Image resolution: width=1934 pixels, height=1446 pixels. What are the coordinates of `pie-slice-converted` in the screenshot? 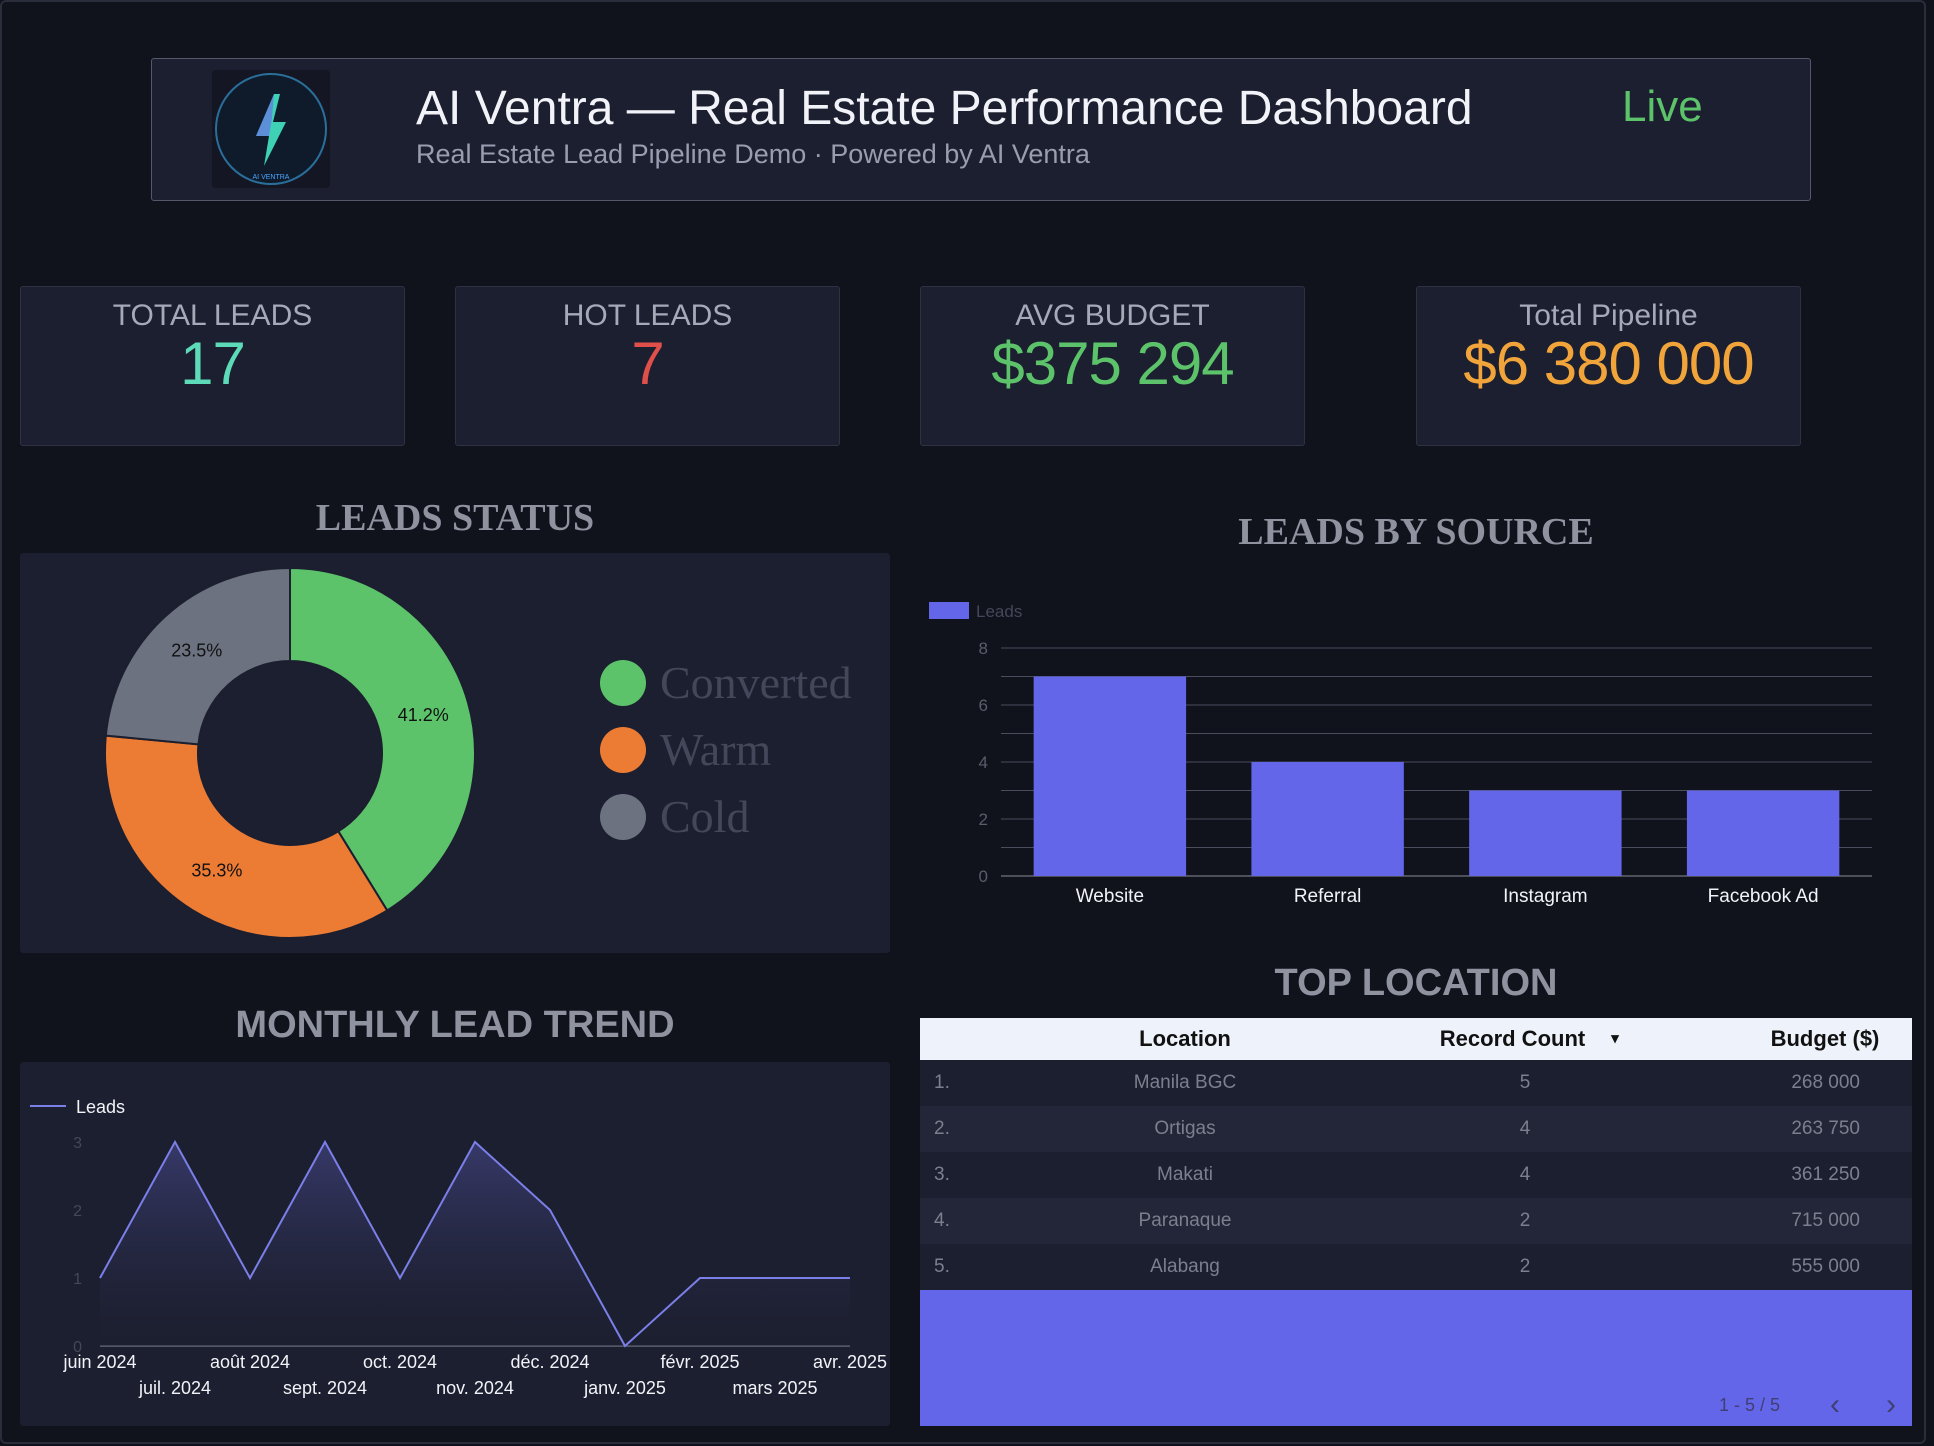 It's located at (382, 739).